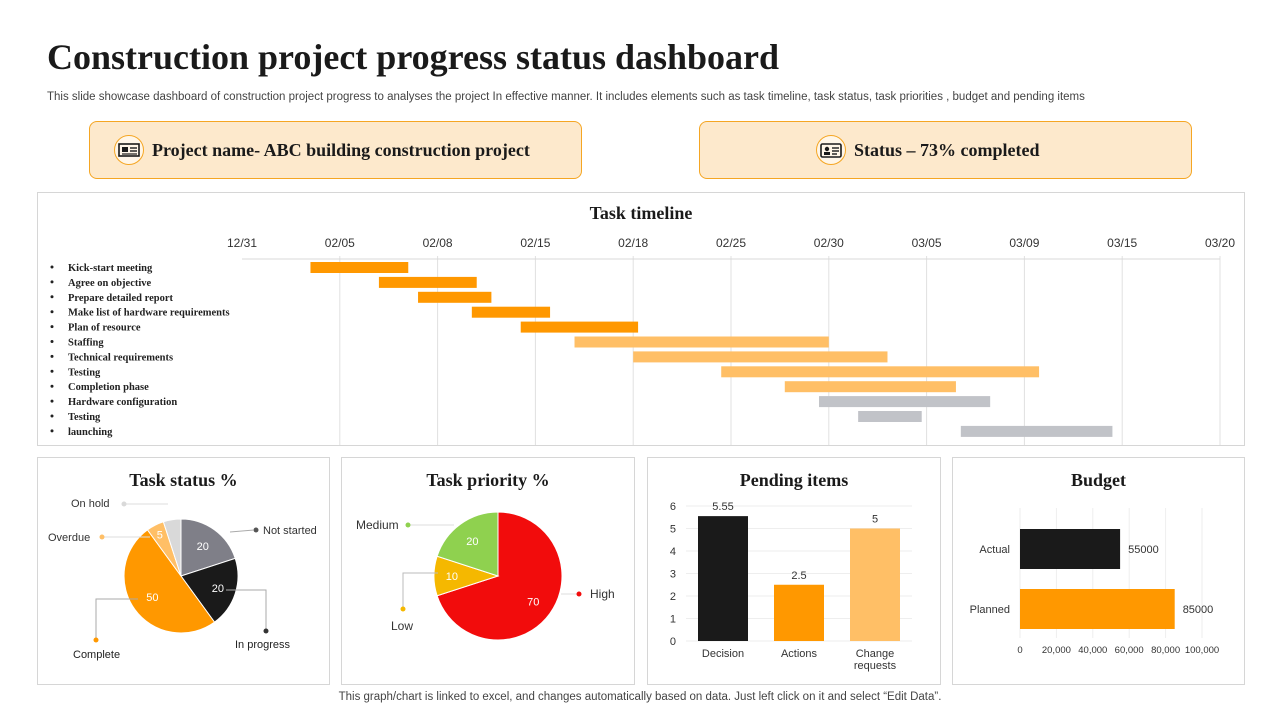 This screenshot has height=720, width=1280. I want to click on x-tick-label: 40,000, so click(1092, 650).